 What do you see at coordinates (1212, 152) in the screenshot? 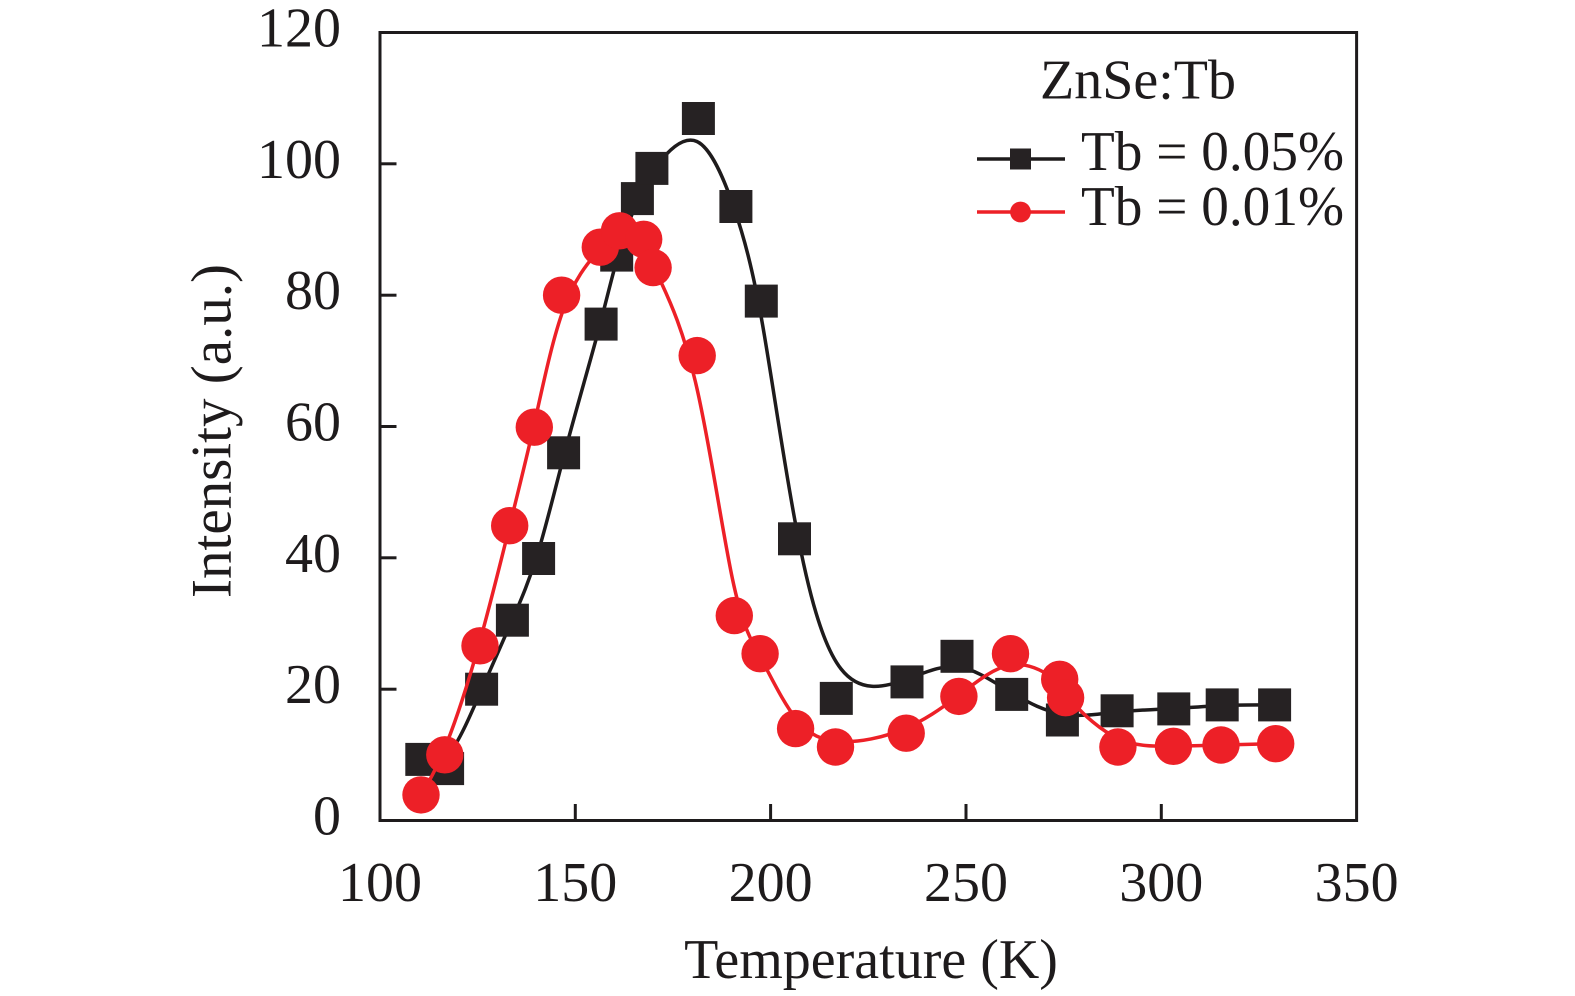
I see `svg-text: Tb = 0.05%` at bounding box center [1212, 152].